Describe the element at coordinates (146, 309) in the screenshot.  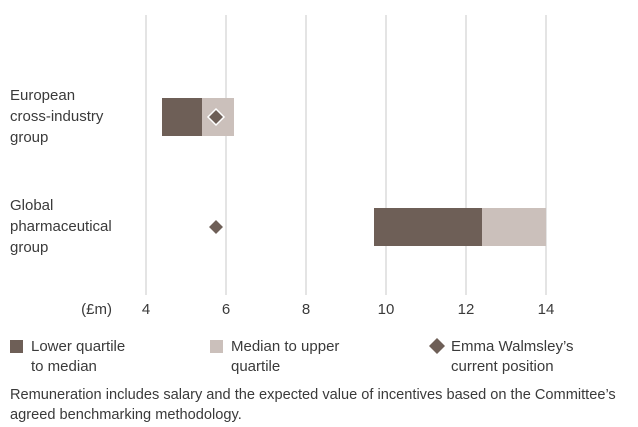
I see `x-tick-label: 4` at that location.